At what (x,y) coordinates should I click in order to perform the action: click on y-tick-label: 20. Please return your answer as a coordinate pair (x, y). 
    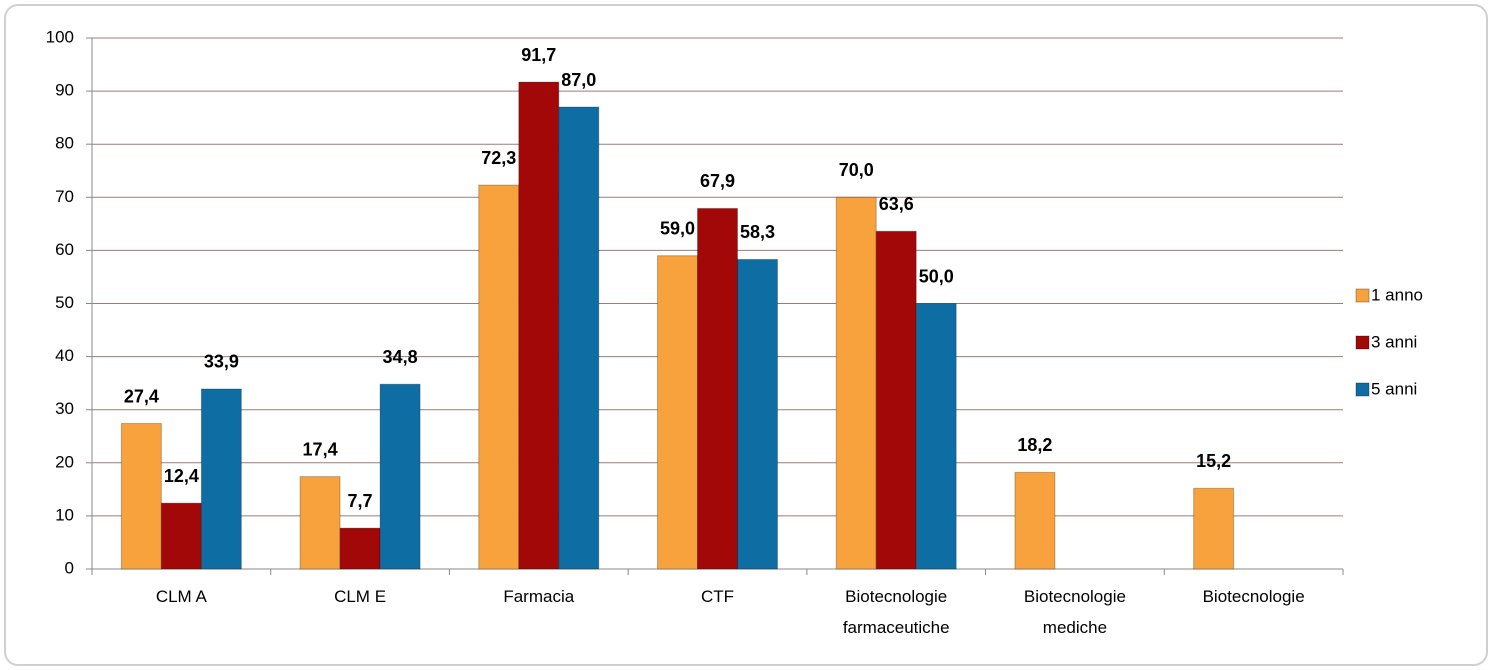
    Looking at the image, I should click on (64, 461).